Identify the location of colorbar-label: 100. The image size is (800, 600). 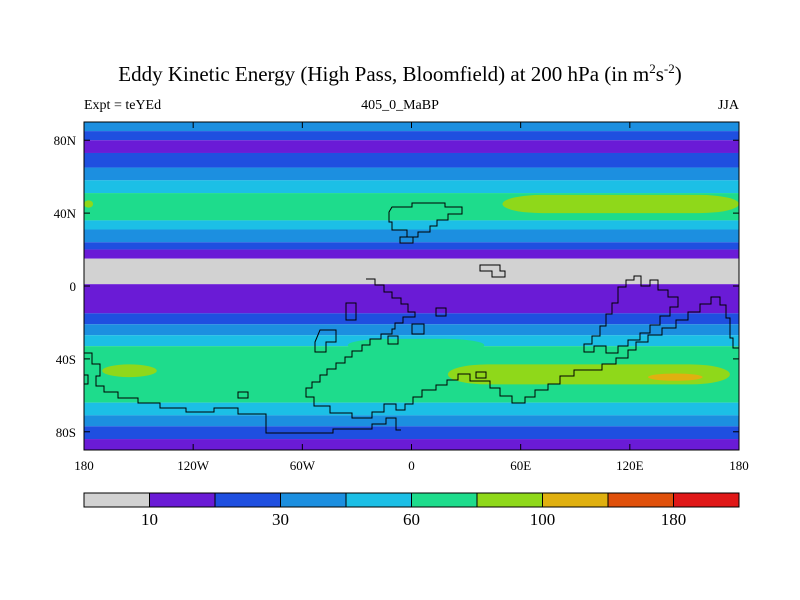
(543, 519).